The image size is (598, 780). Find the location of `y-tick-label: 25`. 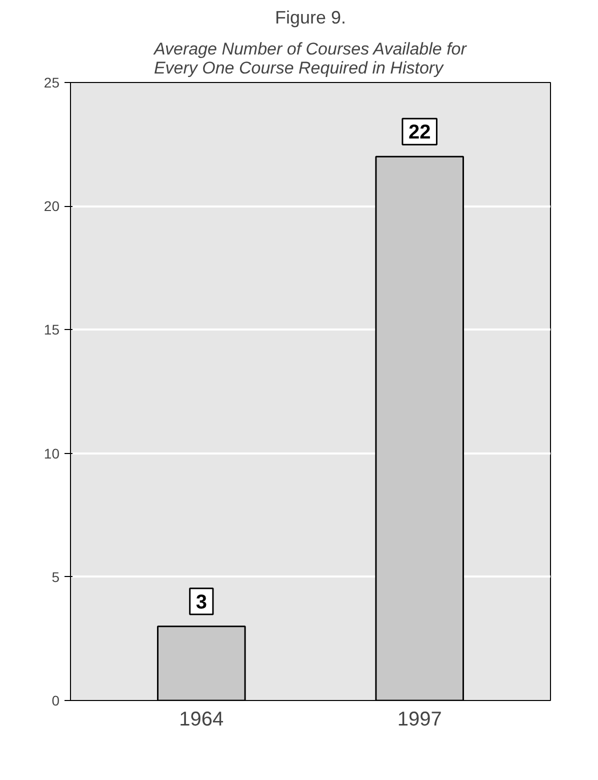

y-tick-label: 25 is located at coordinates (52, 82).